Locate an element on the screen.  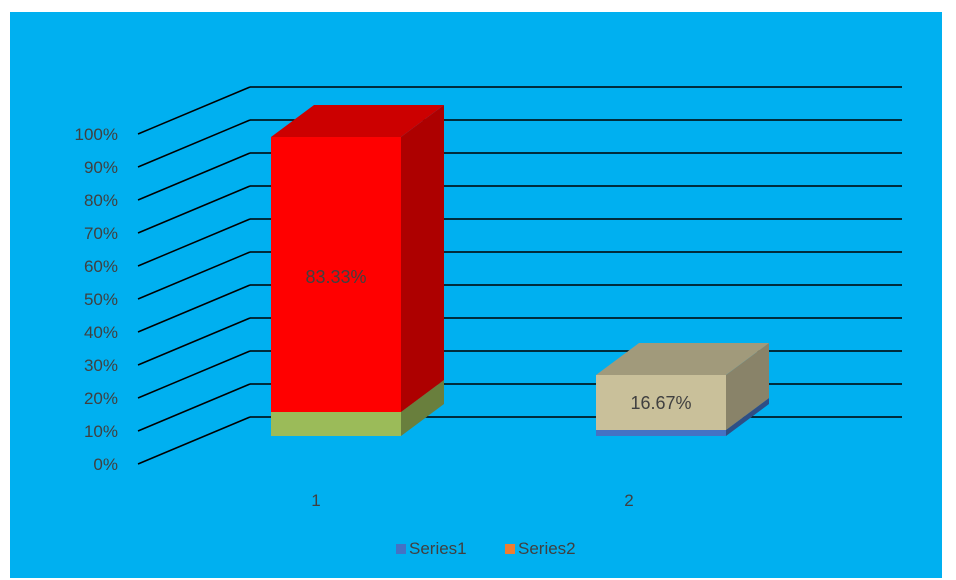
legend: Series1 Series2 is located at coordinates (486, 548).